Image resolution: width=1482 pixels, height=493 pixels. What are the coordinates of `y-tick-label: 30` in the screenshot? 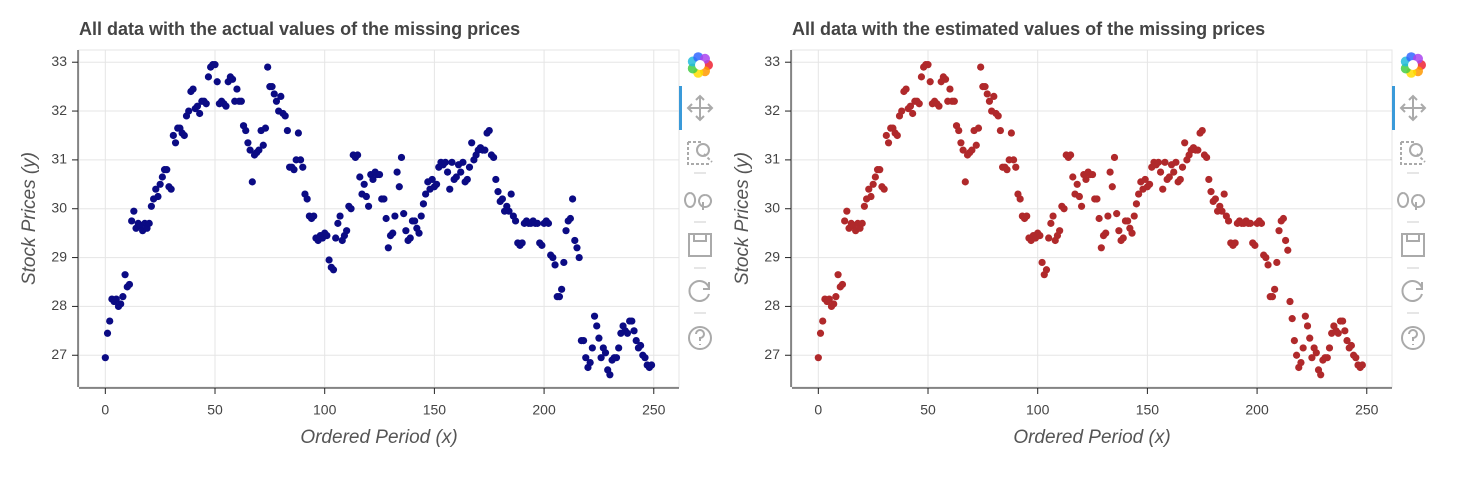 It's located at (772, 207).